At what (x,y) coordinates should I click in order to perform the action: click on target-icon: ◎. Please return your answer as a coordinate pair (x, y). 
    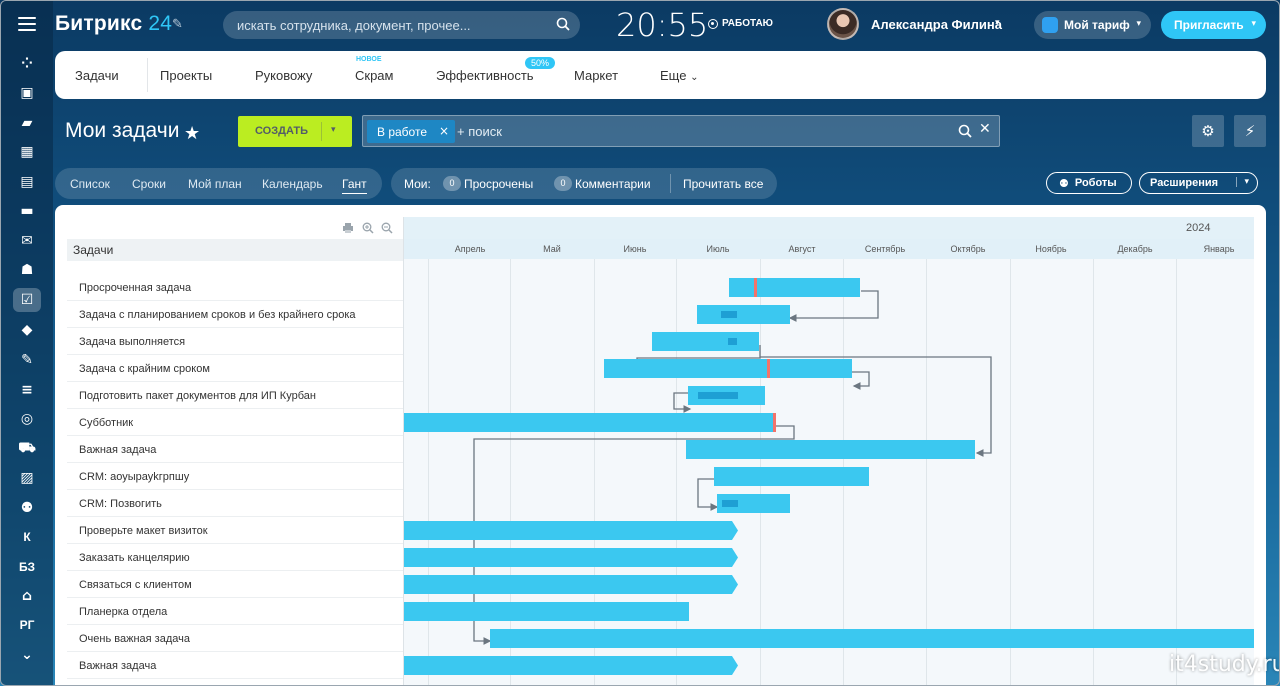
    Looking at the image, I should click on (27, 419).